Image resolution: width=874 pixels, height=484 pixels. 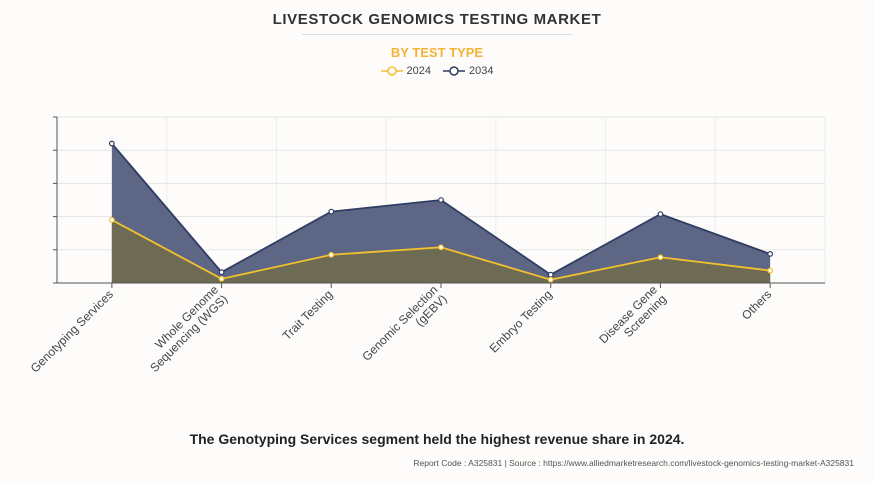 What do you see at coordinates (481, 71) in the screenshot?
I see `legend-label-2034: 2034` at bounding box center [481, 71].